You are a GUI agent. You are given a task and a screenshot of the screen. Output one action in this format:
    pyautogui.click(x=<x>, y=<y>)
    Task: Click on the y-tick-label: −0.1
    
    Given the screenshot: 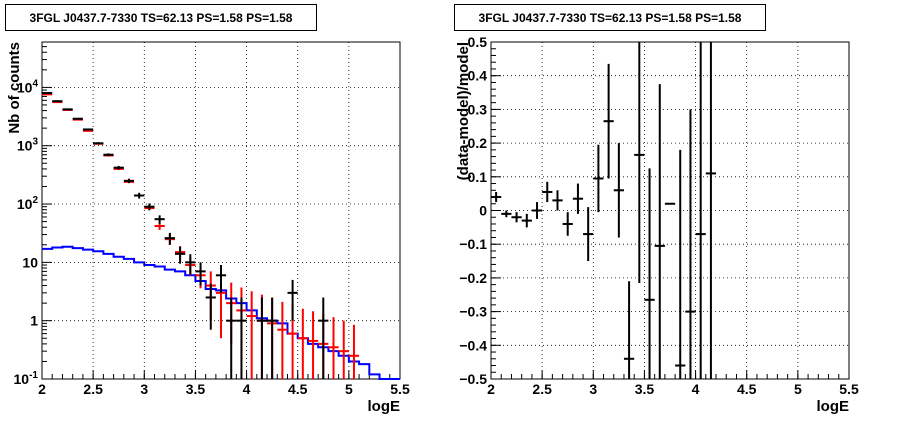 What is the action you would take?
    pyautogui.click(x=473, y=244)
    